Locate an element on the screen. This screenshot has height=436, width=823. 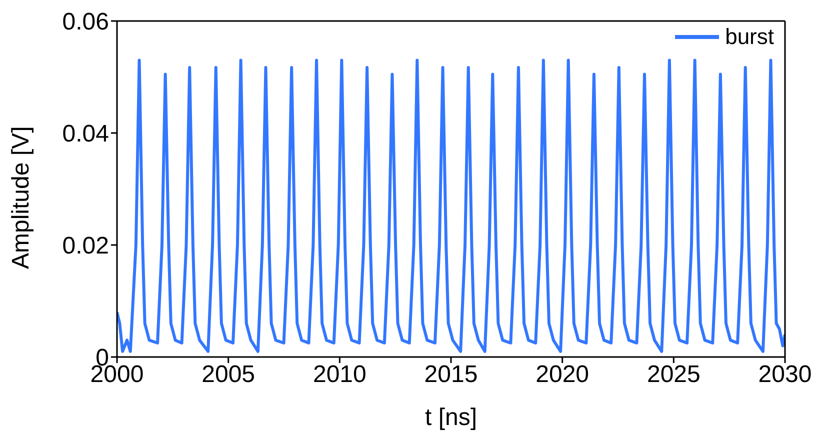
y-tick-label: 0.04 is located at coordinates (85, 134).